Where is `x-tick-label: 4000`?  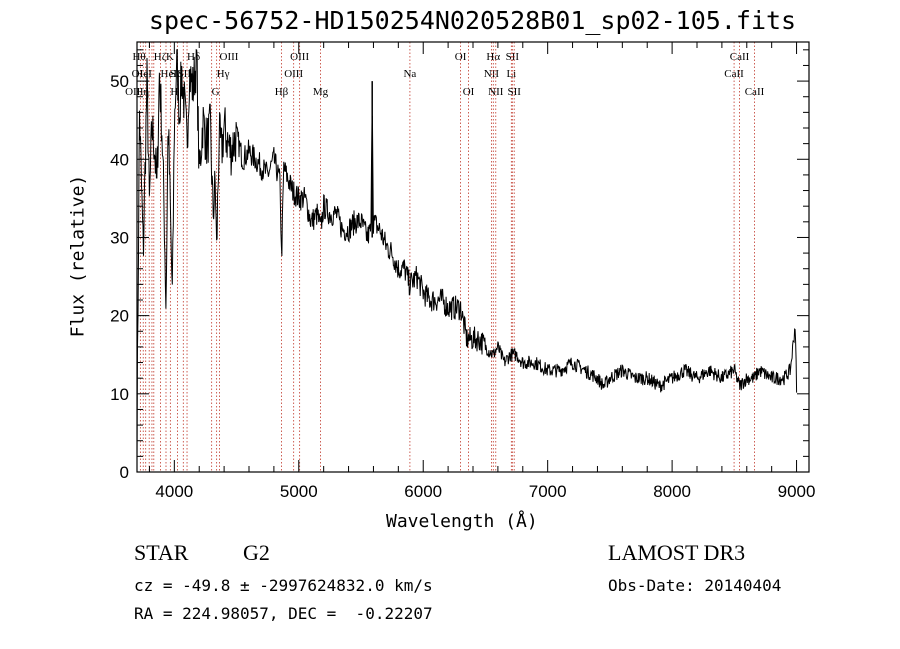 x-tick-label: 4000 is located at coordinates (174, 491).